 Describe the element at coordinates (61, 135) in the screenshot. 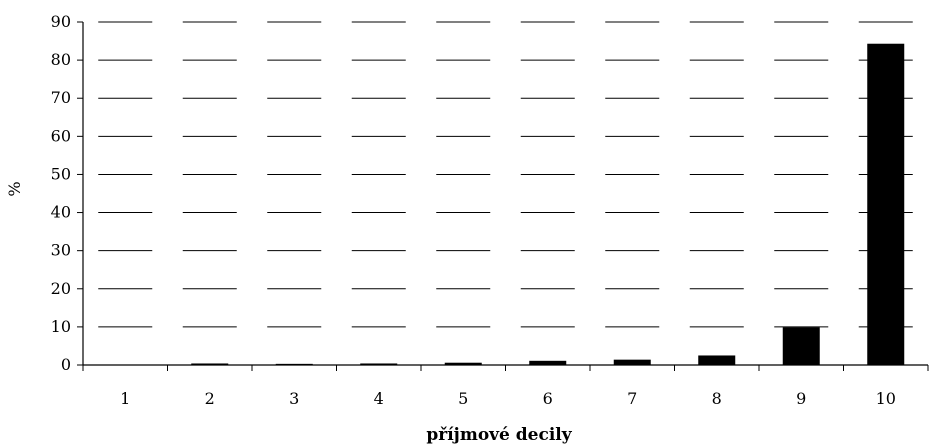

I see `y-tick-label: 60` at that location.